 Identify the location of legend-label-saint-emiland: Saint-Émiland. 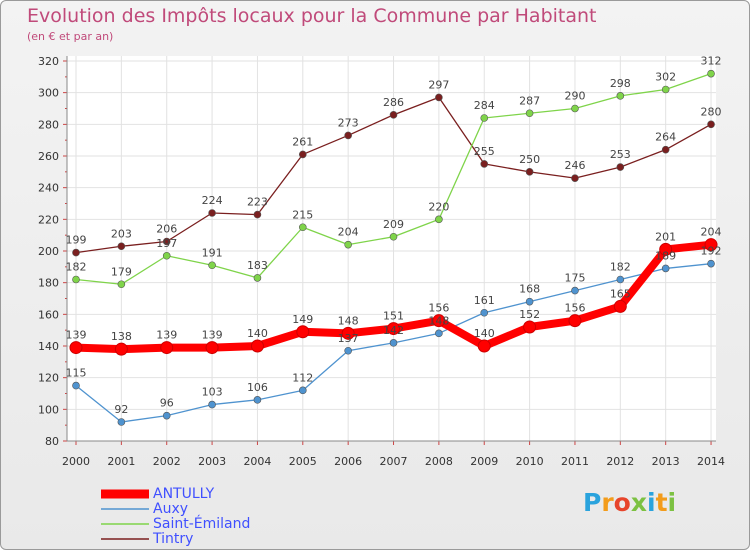
(202, 524).